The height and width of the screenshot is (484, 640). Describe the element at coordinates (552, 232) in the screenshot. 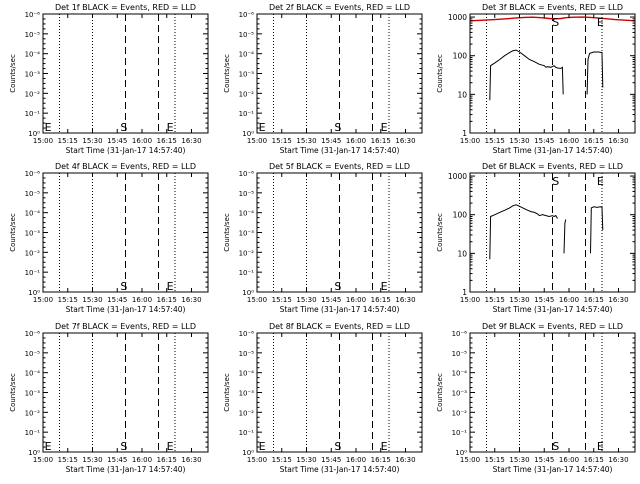

I see `plot-frame` at that location.